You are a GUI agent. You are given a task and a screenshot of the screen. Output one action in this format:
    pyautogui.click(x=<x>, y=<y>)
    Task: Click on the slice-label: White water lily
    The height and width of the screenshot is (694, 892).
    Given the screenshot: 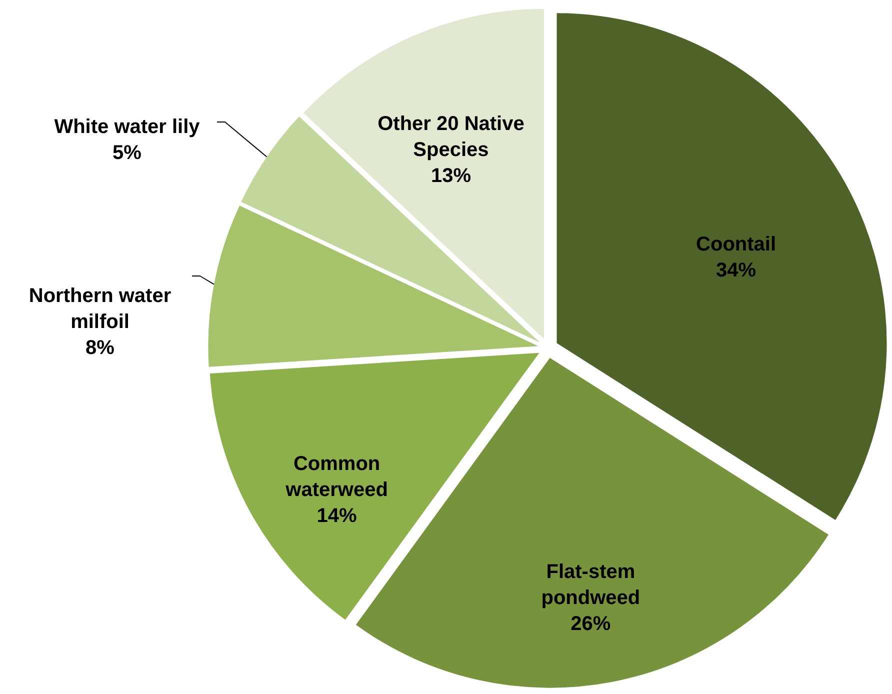 What is the action you would take?
    pyautogui.click(x=127, y=127)
    